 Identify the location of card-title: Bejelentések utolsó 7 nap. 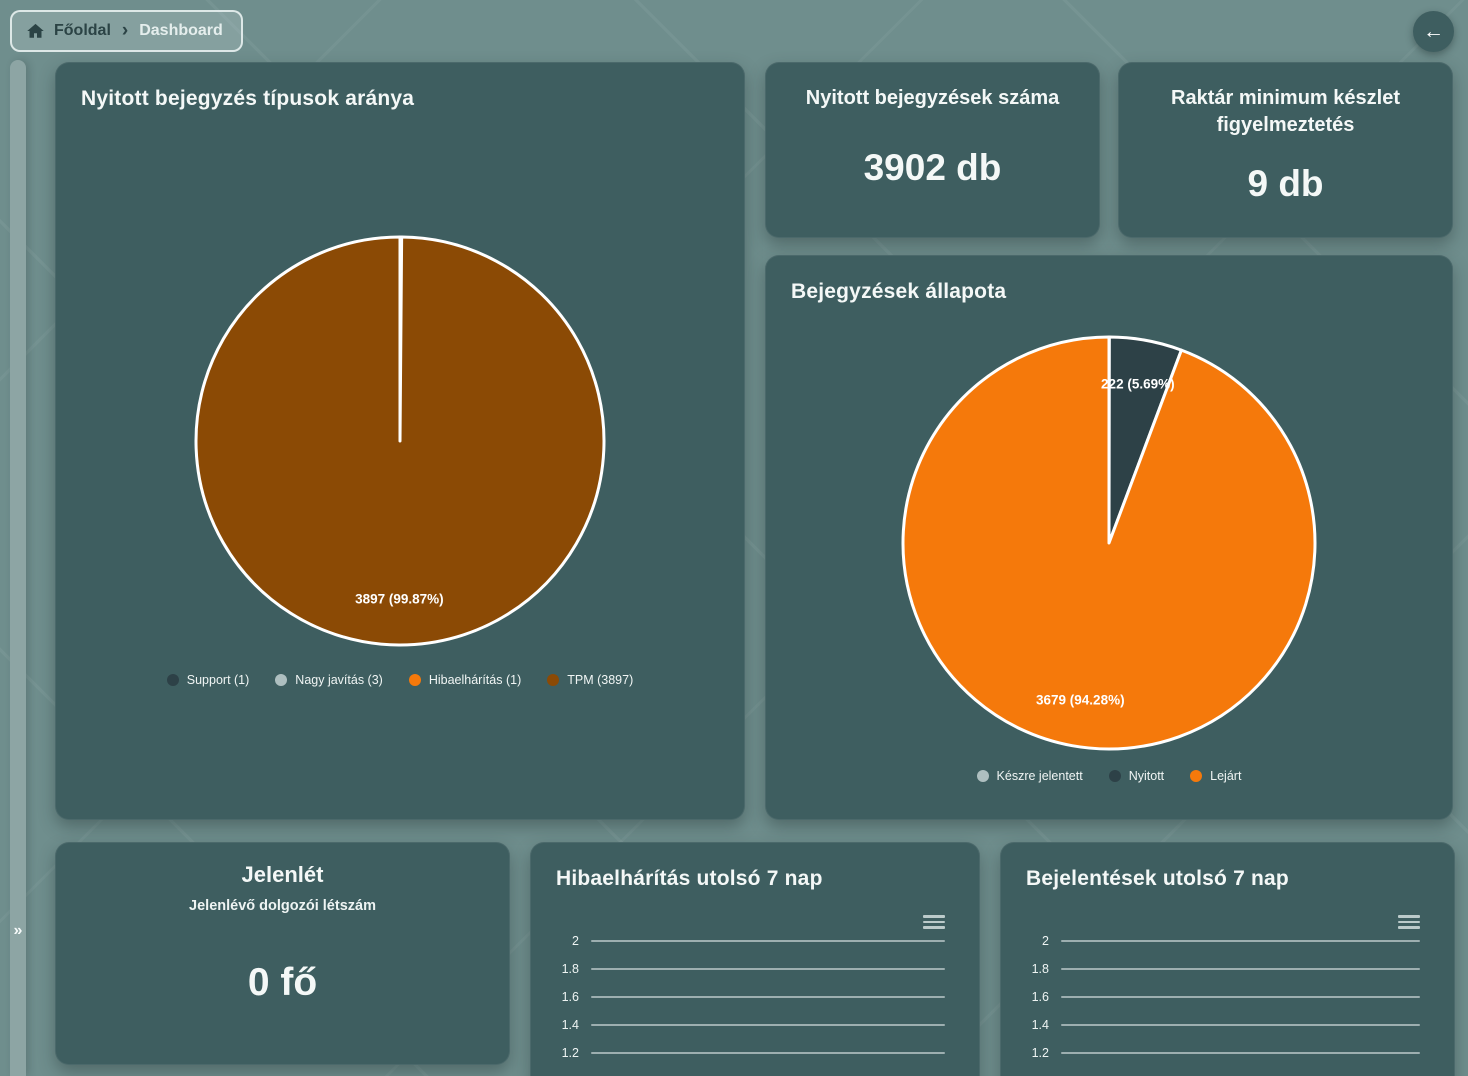
(1157, 878).